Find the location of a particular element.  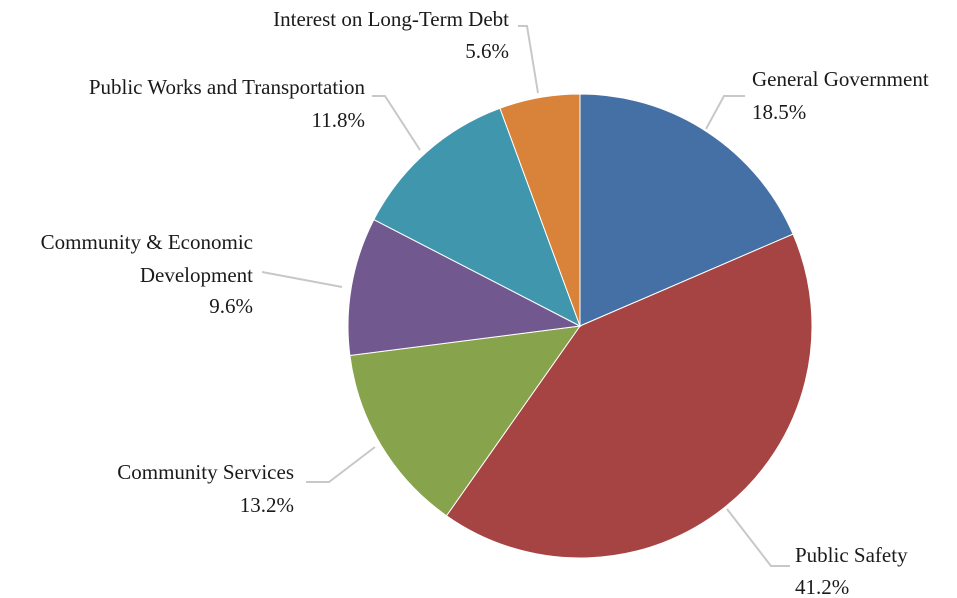

slice-value-community-services: 13.2% is located at coordinates (267, 505).